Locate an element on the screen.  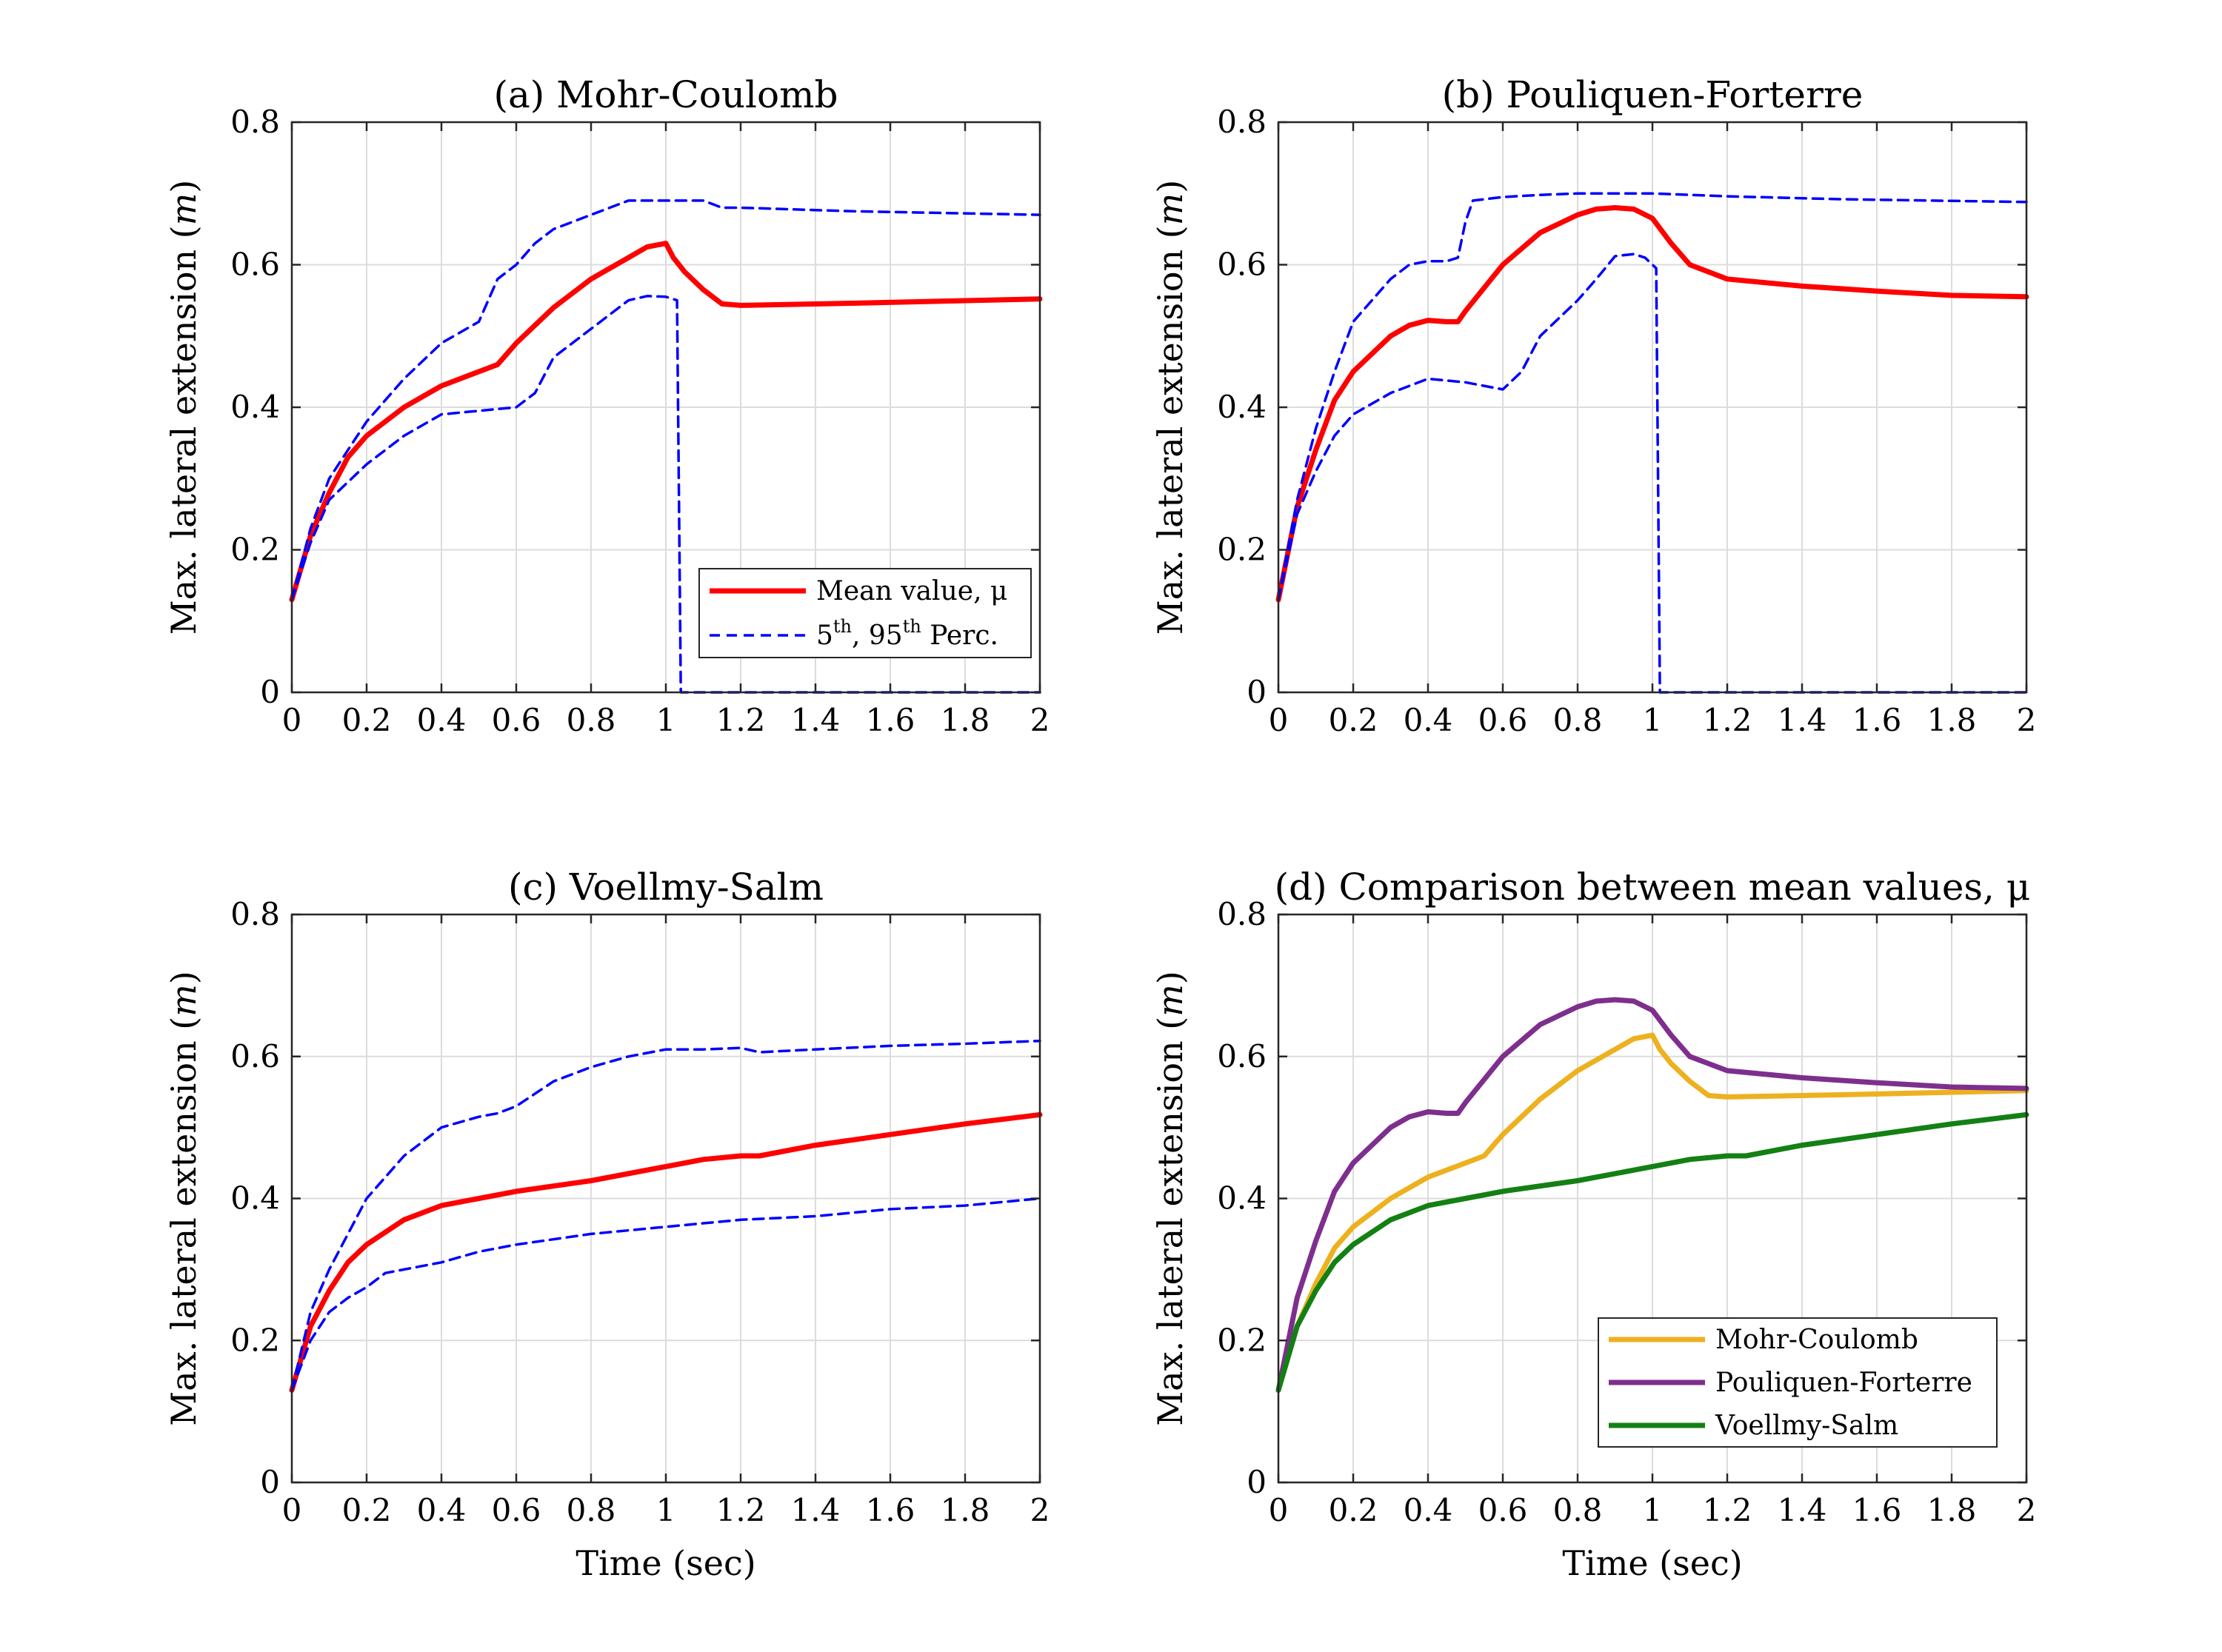
legend: Mean value, μ 5th​, 95th​ Perc. is located at coordinates (865, 613).